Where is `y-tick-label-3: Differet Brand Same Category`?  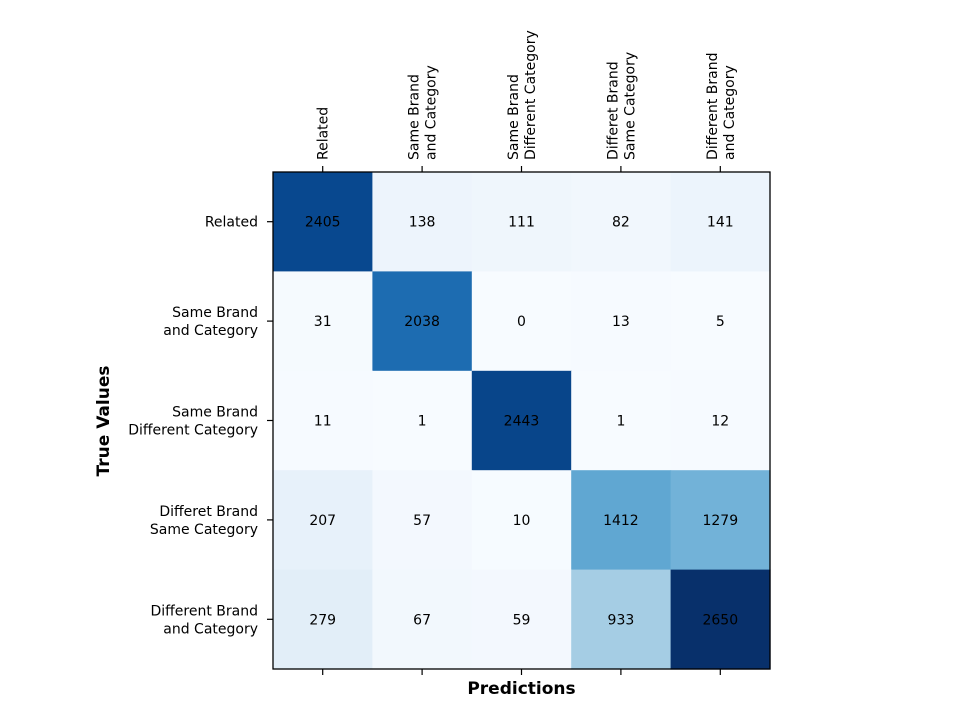 y-tick-label-3: Differet Brand Same Category is located at coordinates (204, 521).